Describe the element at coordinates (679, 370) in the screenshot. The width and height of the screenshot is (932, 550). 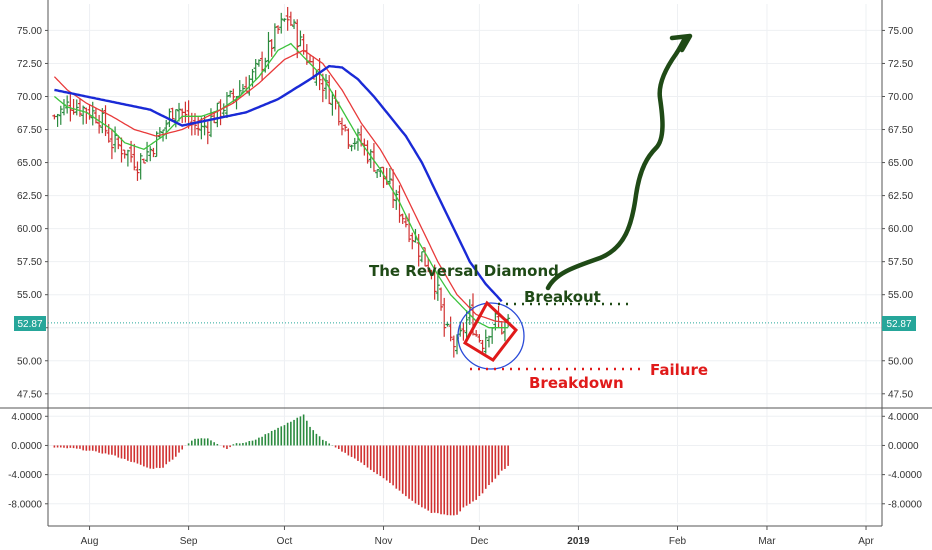
I see `annotation-failure: Failure` at that location.